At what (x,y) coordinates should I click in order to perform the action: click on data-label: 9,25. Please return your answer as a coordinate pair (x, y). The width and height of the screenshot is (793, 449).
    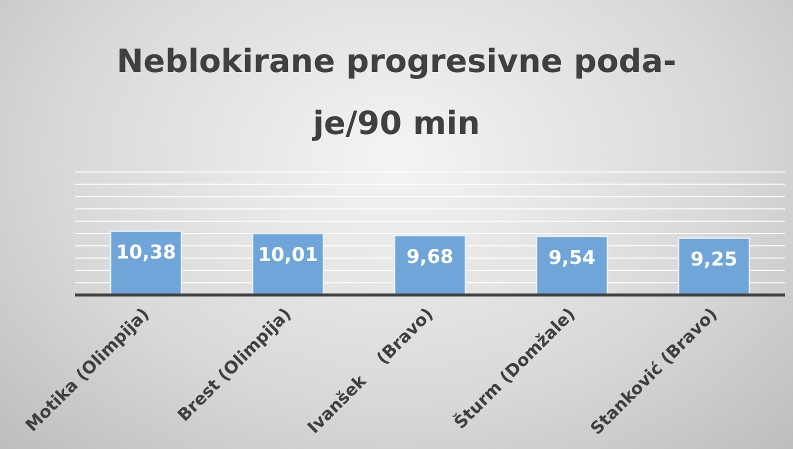
    Looking at the image, I should click on (714, 259).